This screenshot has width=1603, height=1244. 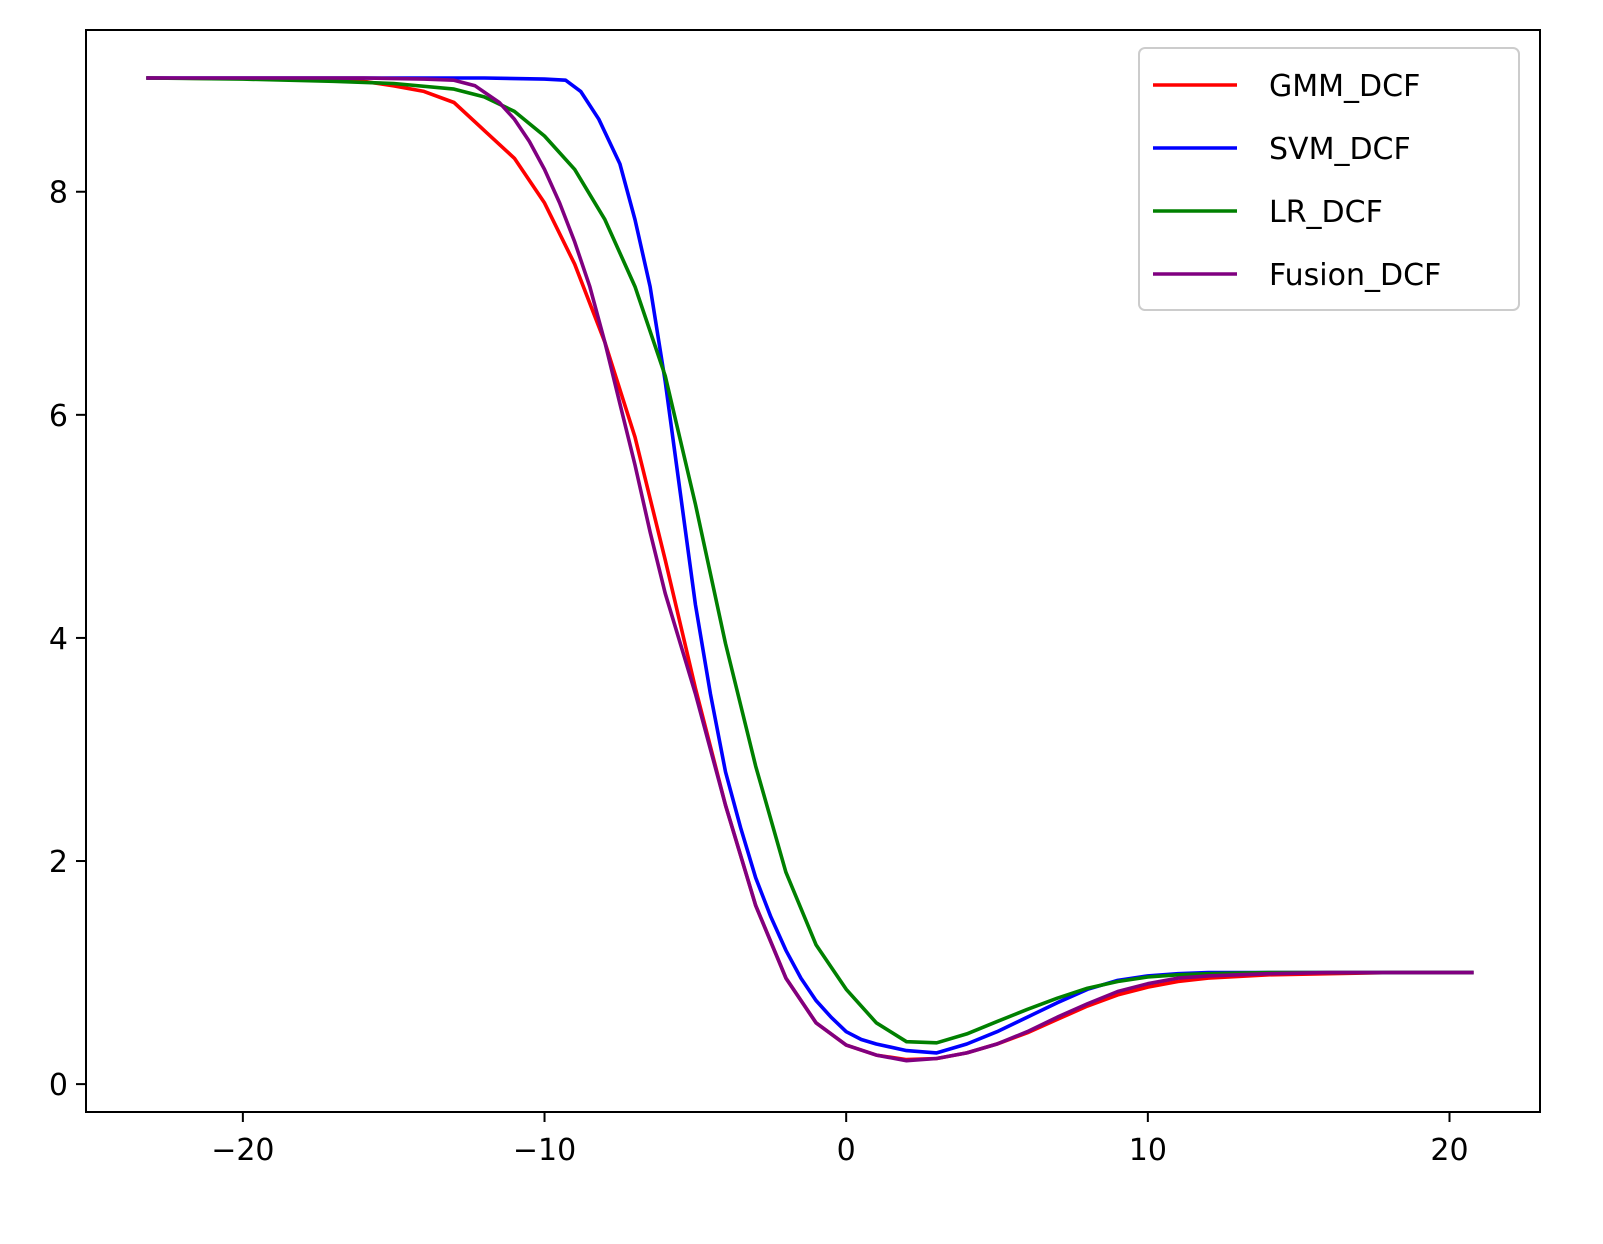 What do you see at coordinates (846, 1150) in the screenshot?
I see `x-tick-label: 0` at bounding box center [846, 1150].